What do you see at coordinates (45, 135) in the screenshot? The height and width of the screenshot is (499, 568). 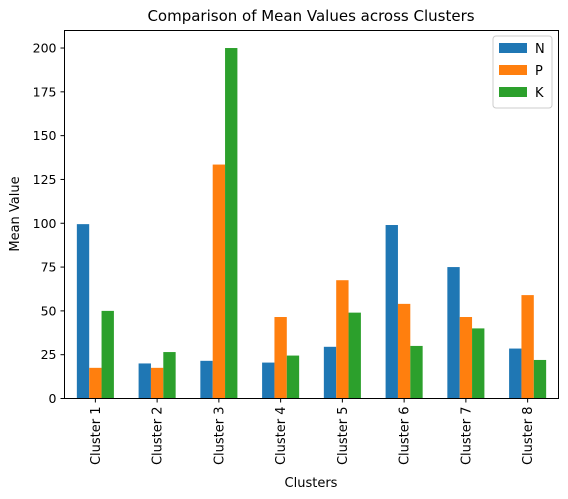 I see `y-tick-label: 150` at bounding box center [45, 135].